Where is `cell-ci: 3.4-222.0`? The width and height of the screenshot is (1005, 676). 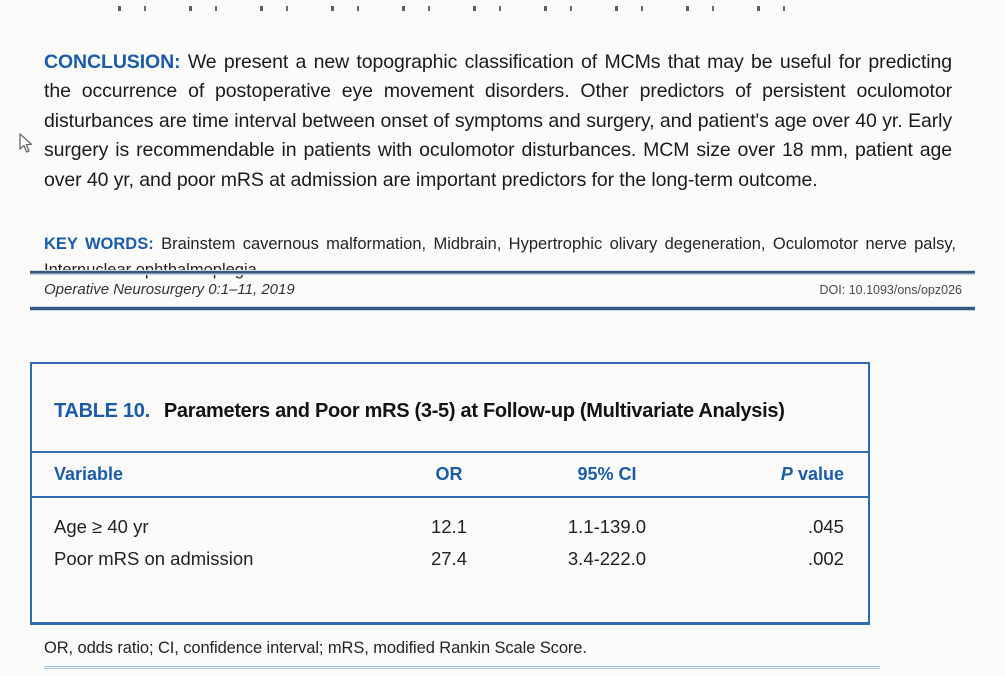 cell-ci: 3.4-222.0 is located at coordinates (607, 558).